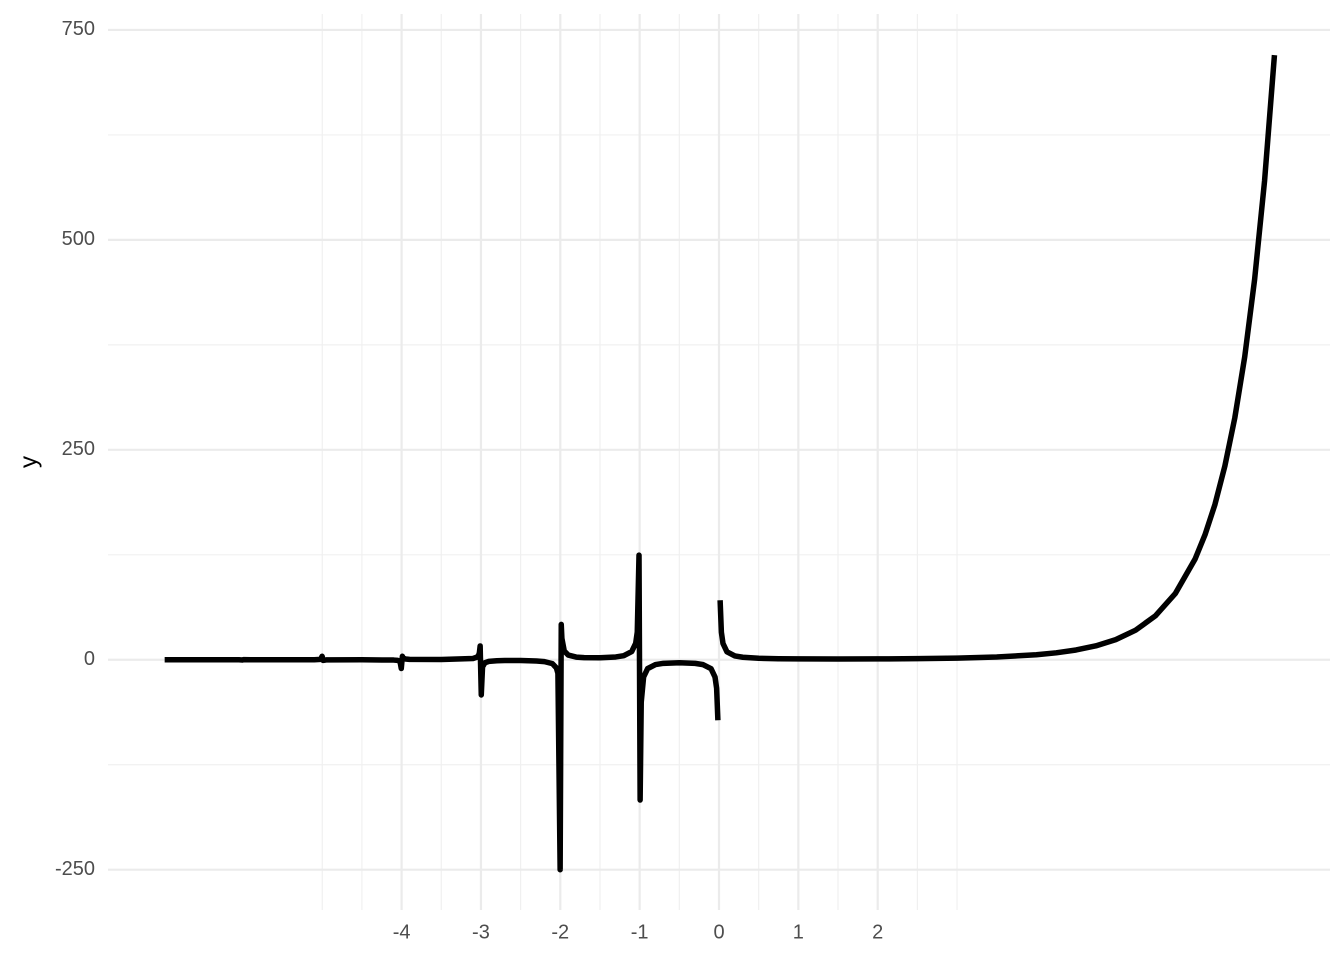  What do you see at coordinates (89, 659) in the screenshot?
I see `y-tick-label: 0` at bounding box center [89, 659].